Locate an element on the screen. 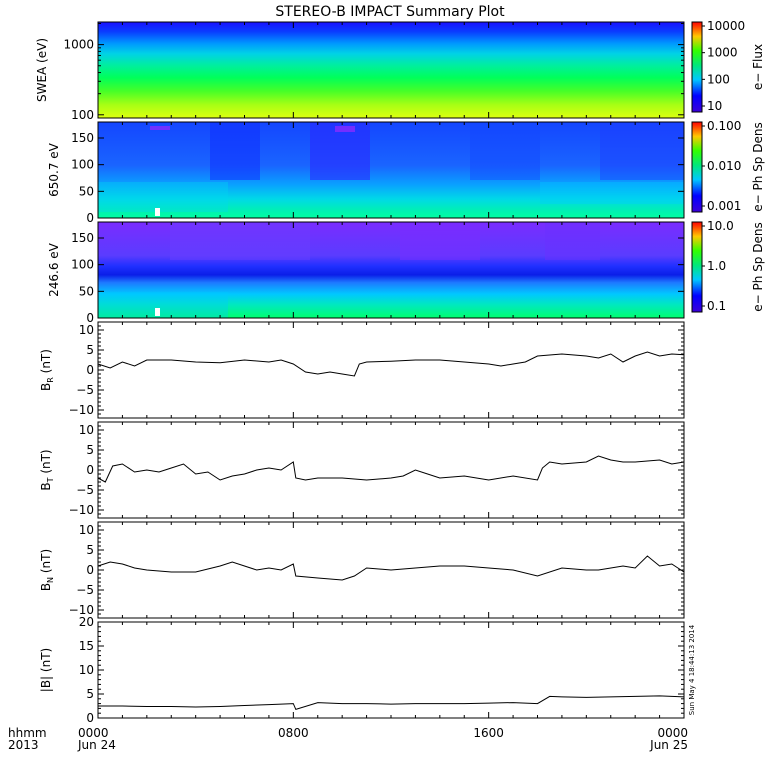 This screenshot has height=780, width=780. colorbar-tick-label: 0.100 is located at coordinates (724, 126).